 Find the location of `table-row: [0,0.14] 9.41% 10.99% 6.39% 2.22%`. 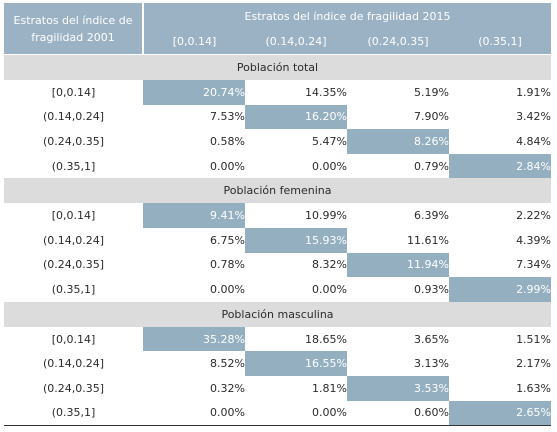

table-row: [0,0.14] 9.41% 10.99% 6.39% 2.22% is located at coordinates (277, 215).